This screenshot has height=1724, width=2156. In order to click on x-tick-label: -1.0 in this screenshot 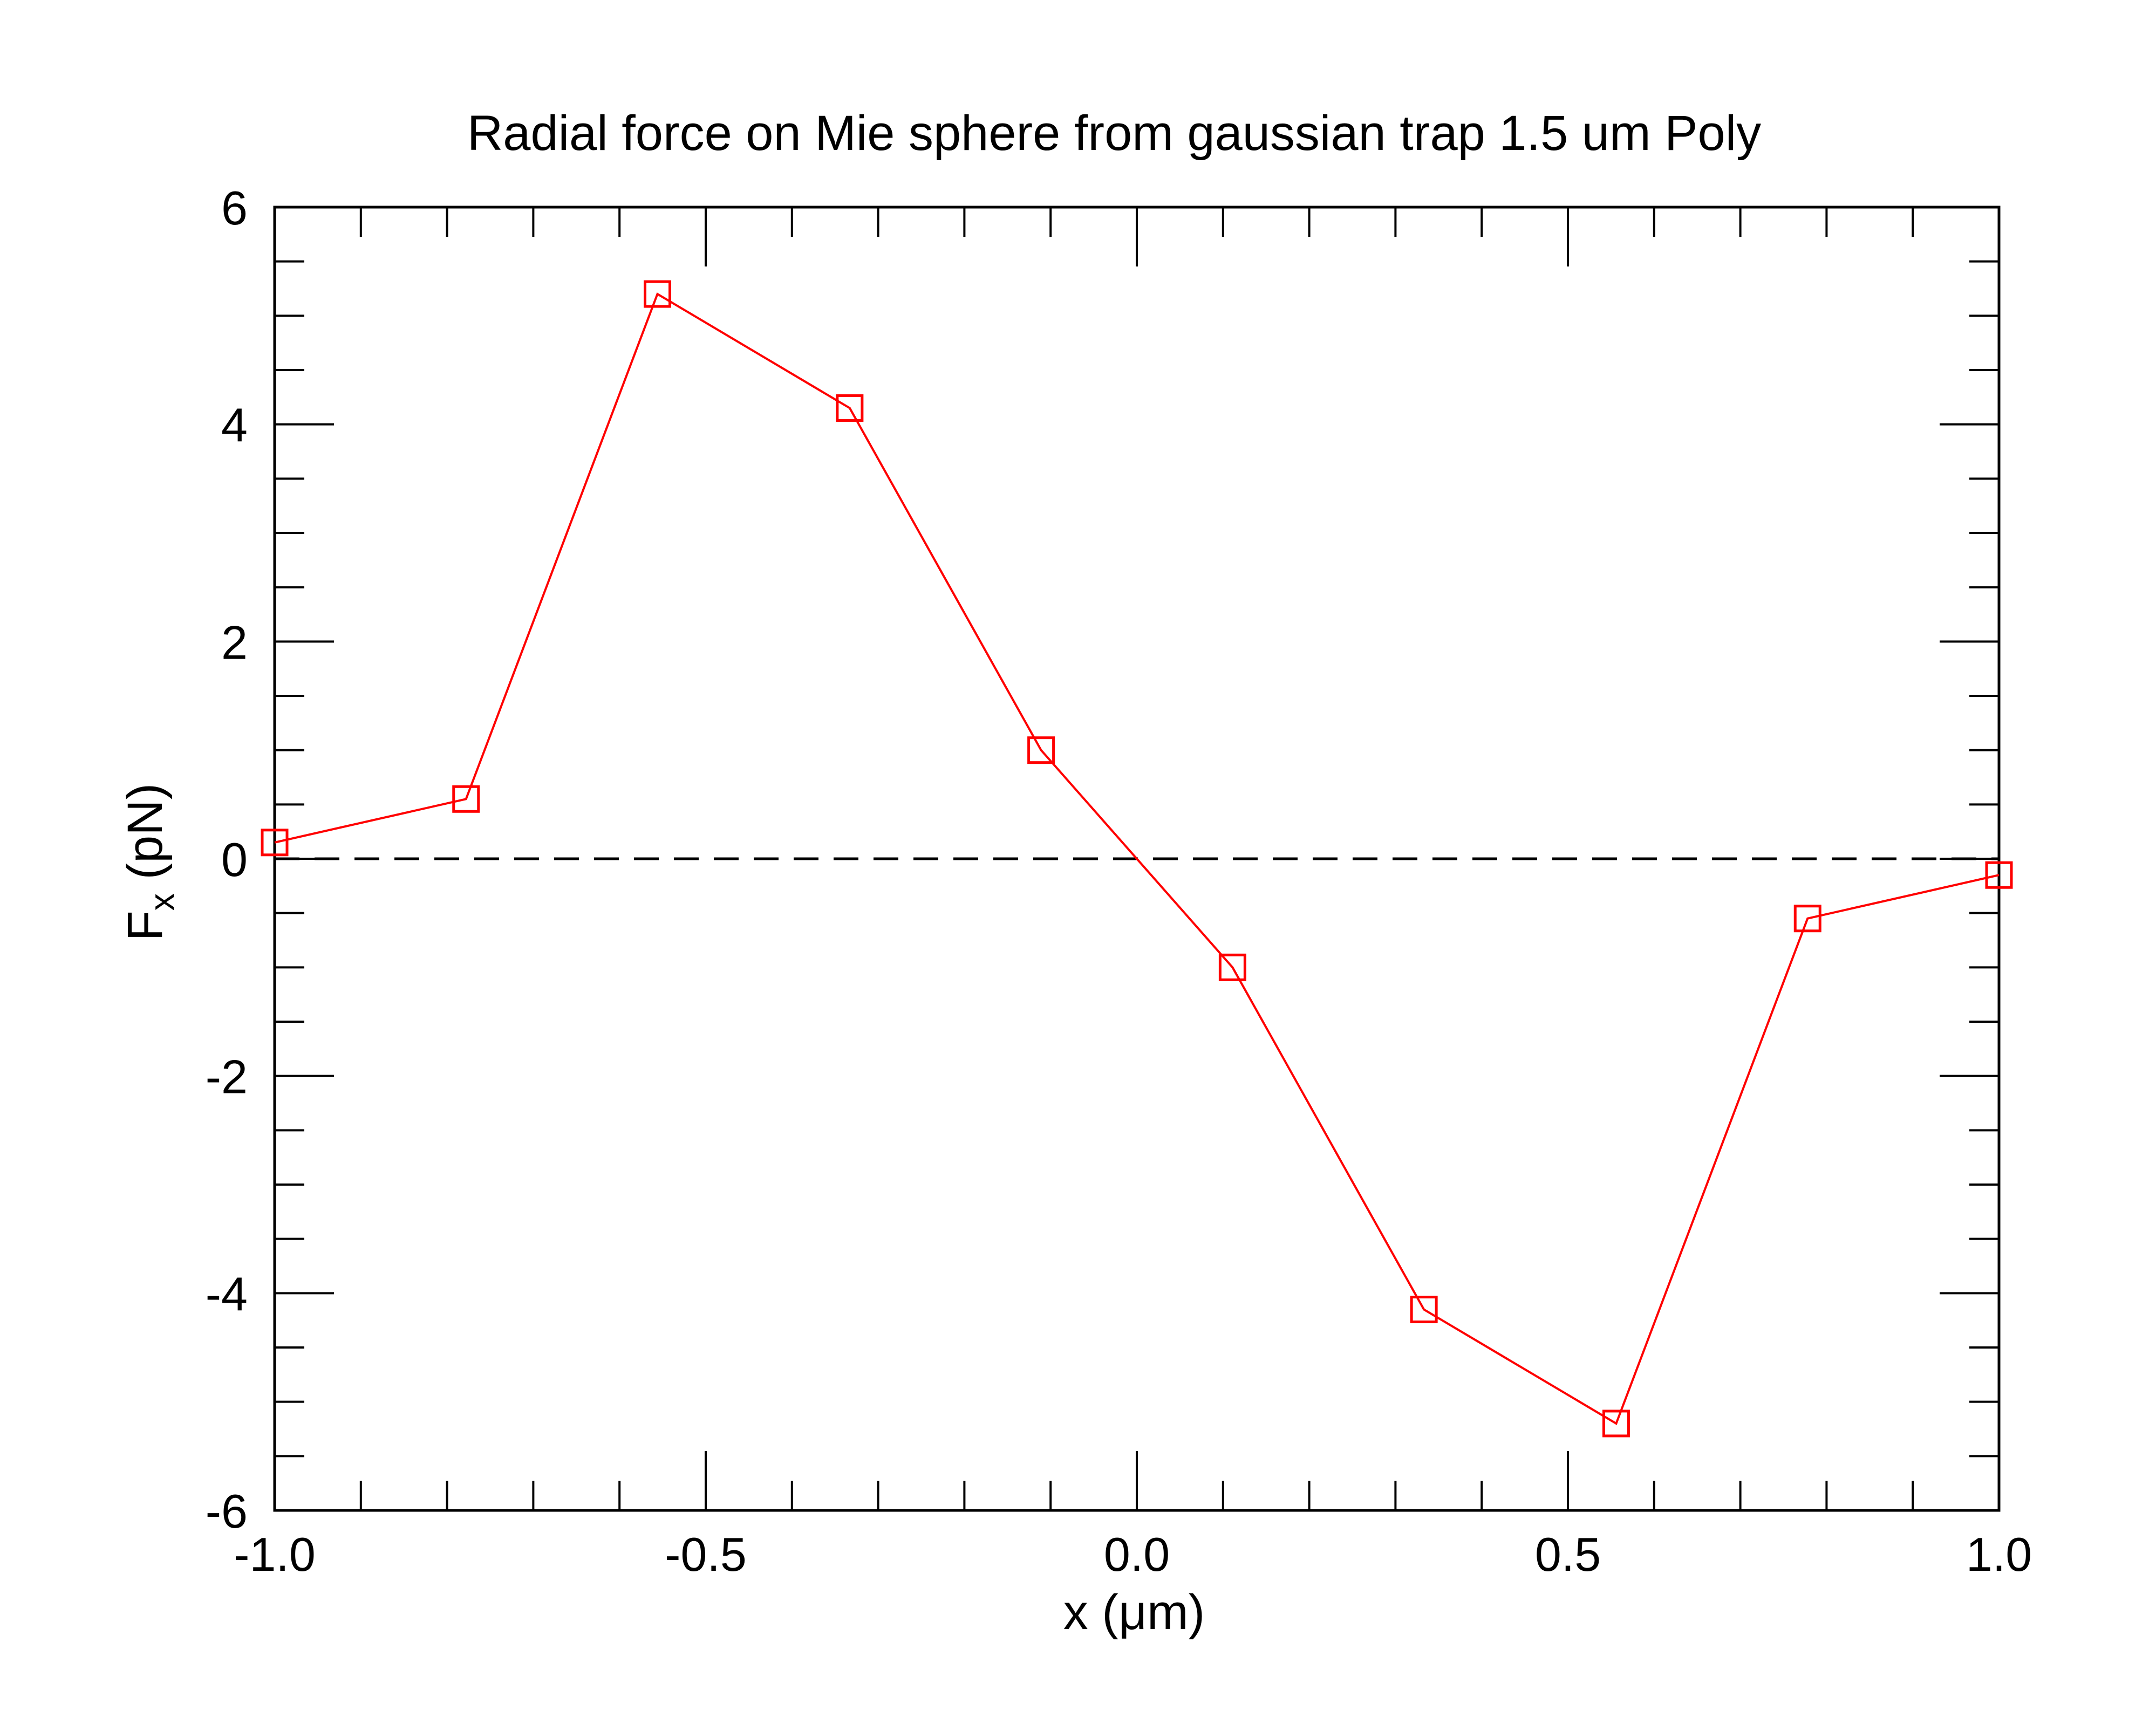, I will do `click(275, 1555)`.